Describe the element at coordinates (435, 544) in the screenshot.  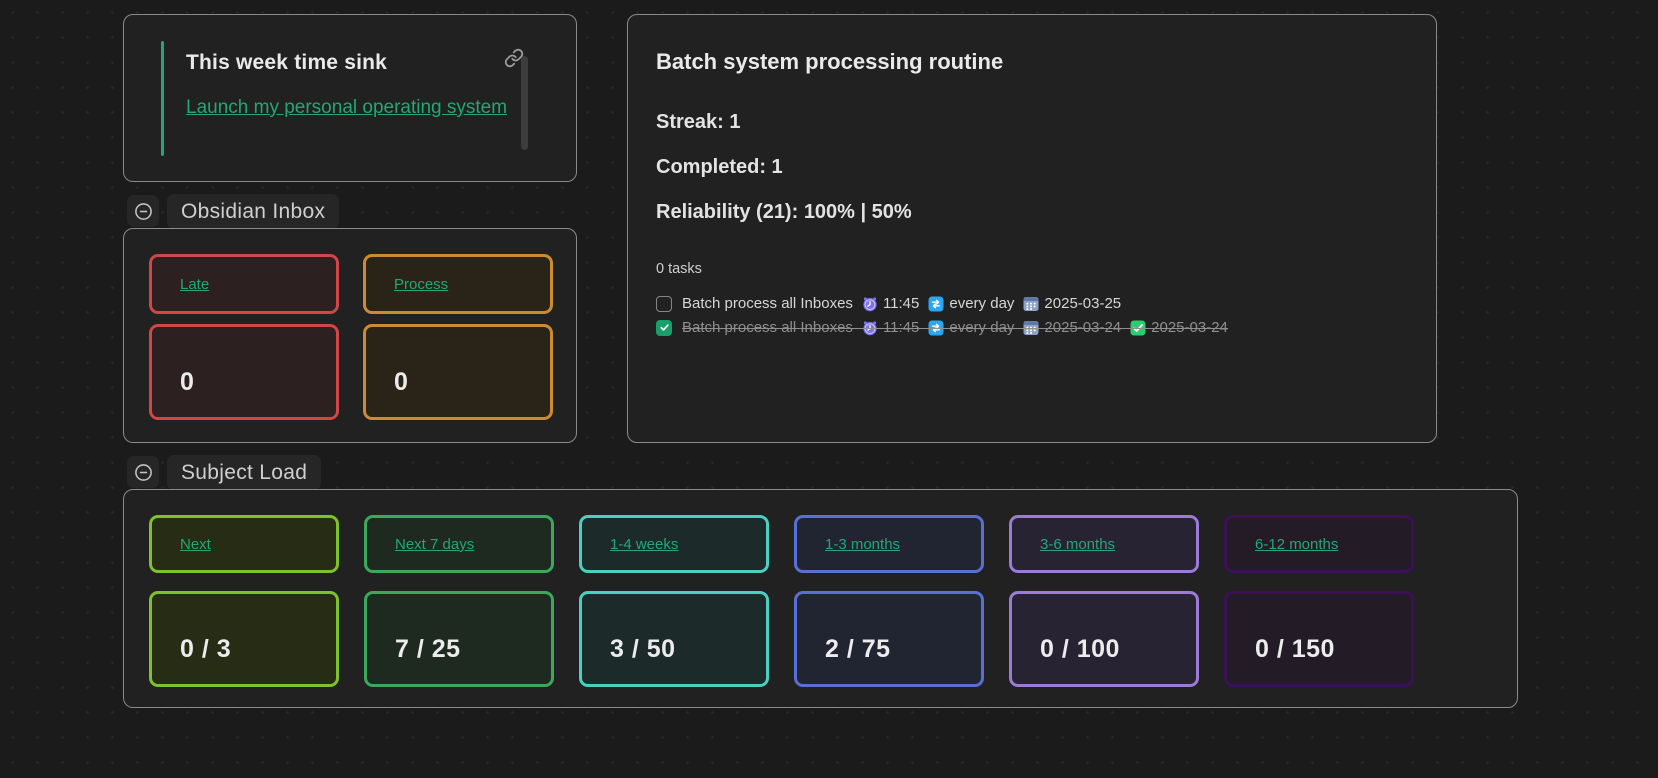
I see `subject-link-next-7-days: Next 7 days` at that location.